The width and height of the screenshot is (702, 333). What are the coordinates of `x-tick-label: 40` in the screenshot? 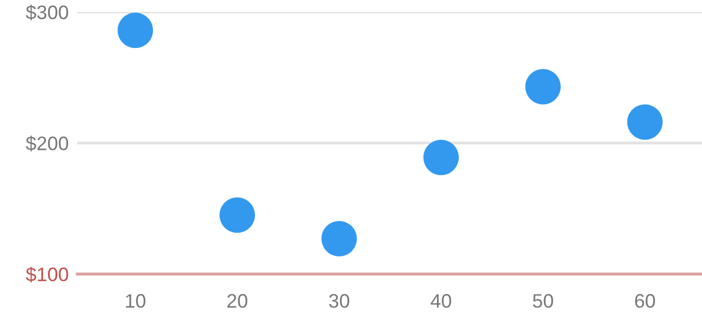 It's located at (441, 301).